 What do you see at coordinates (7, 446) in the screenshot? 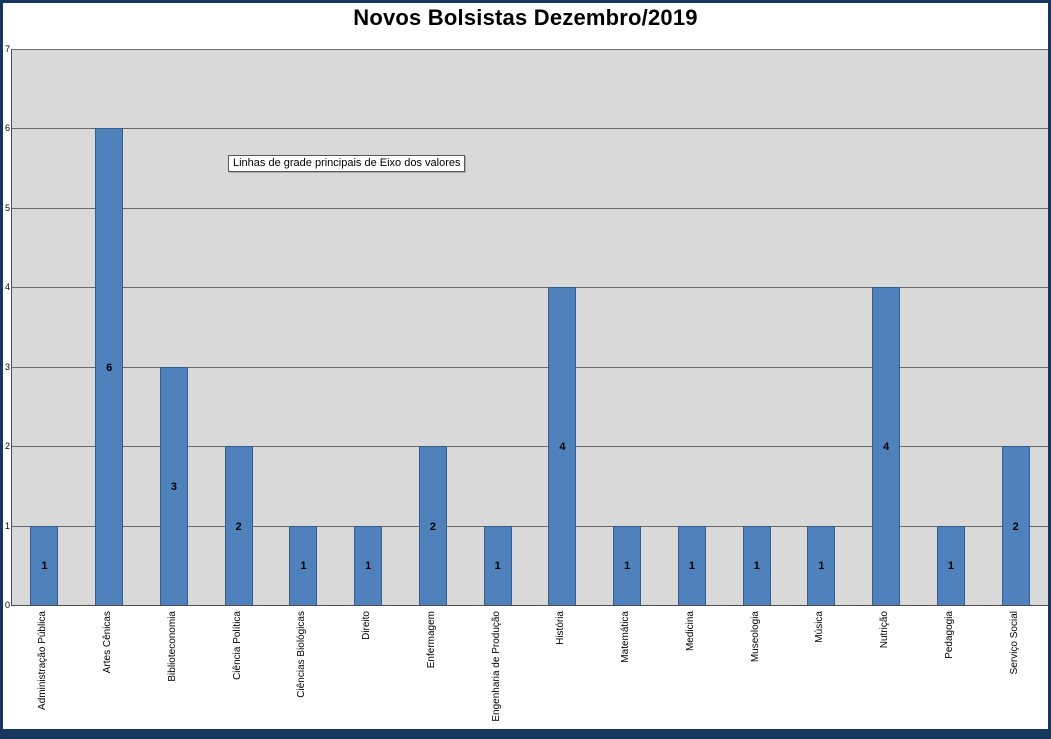
I see `y-axis-tick-label: 2` at bounding box center [7, 446].